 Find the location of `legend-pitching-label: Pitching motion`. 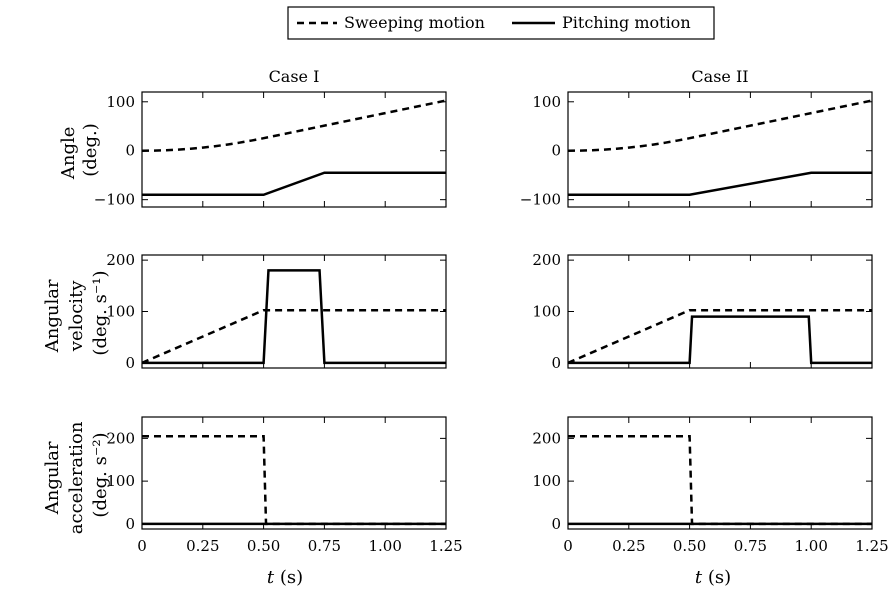

legend-pitching-label: Pitching motion is located at coordinates (626, 22).